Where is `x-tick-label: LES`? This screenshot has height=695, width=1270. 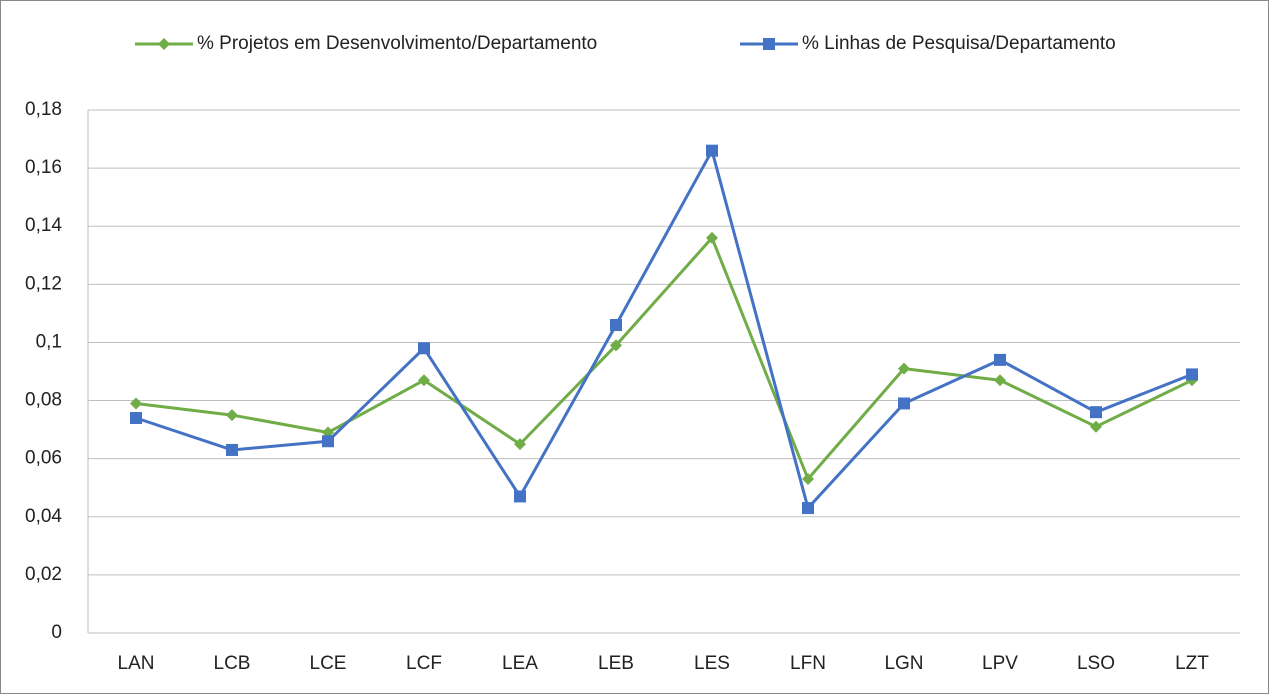 x-tick-label: LES is located at coordinates (712, 663).